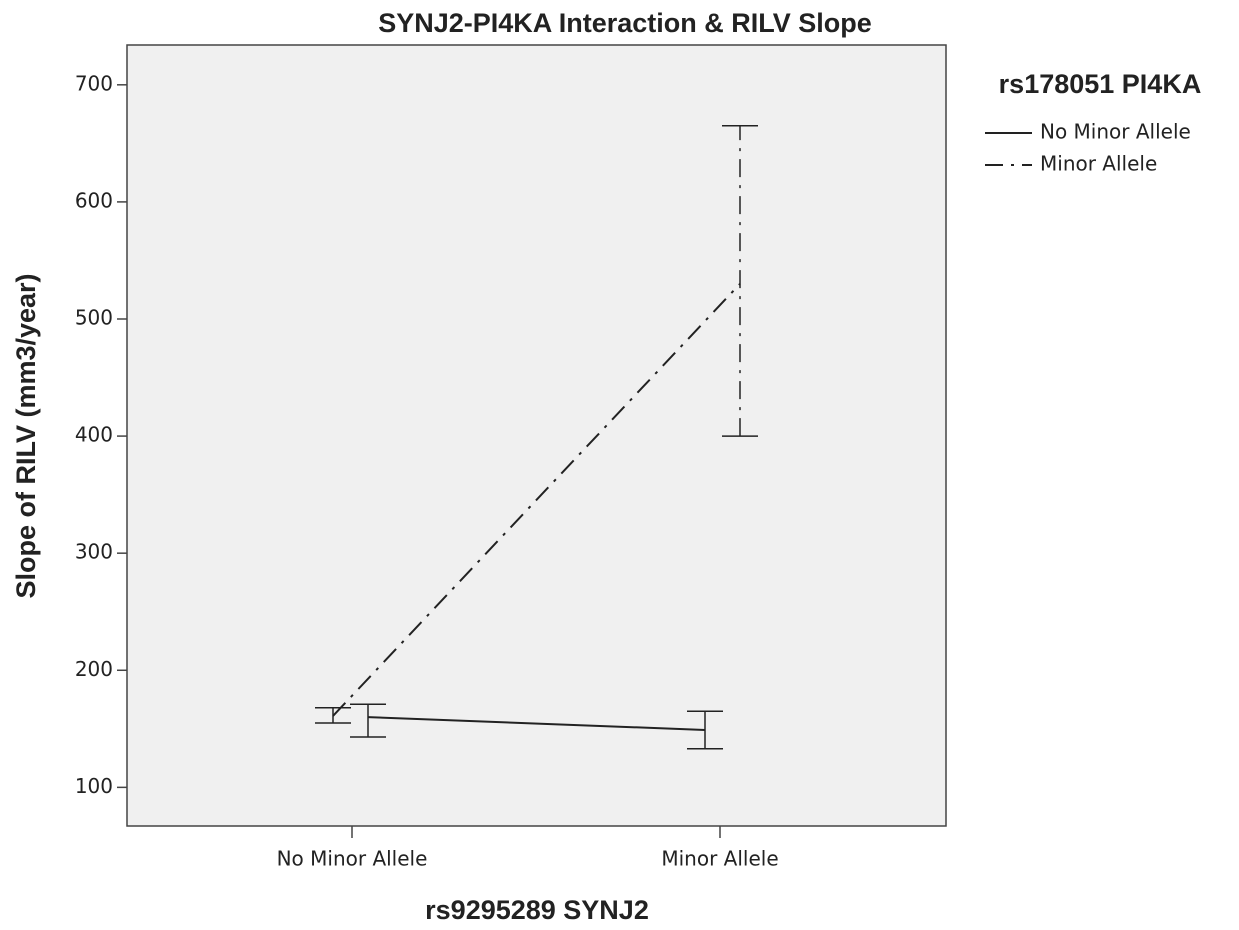  I want to click on x-tick-label: Minor Allele, so click(719, 859).